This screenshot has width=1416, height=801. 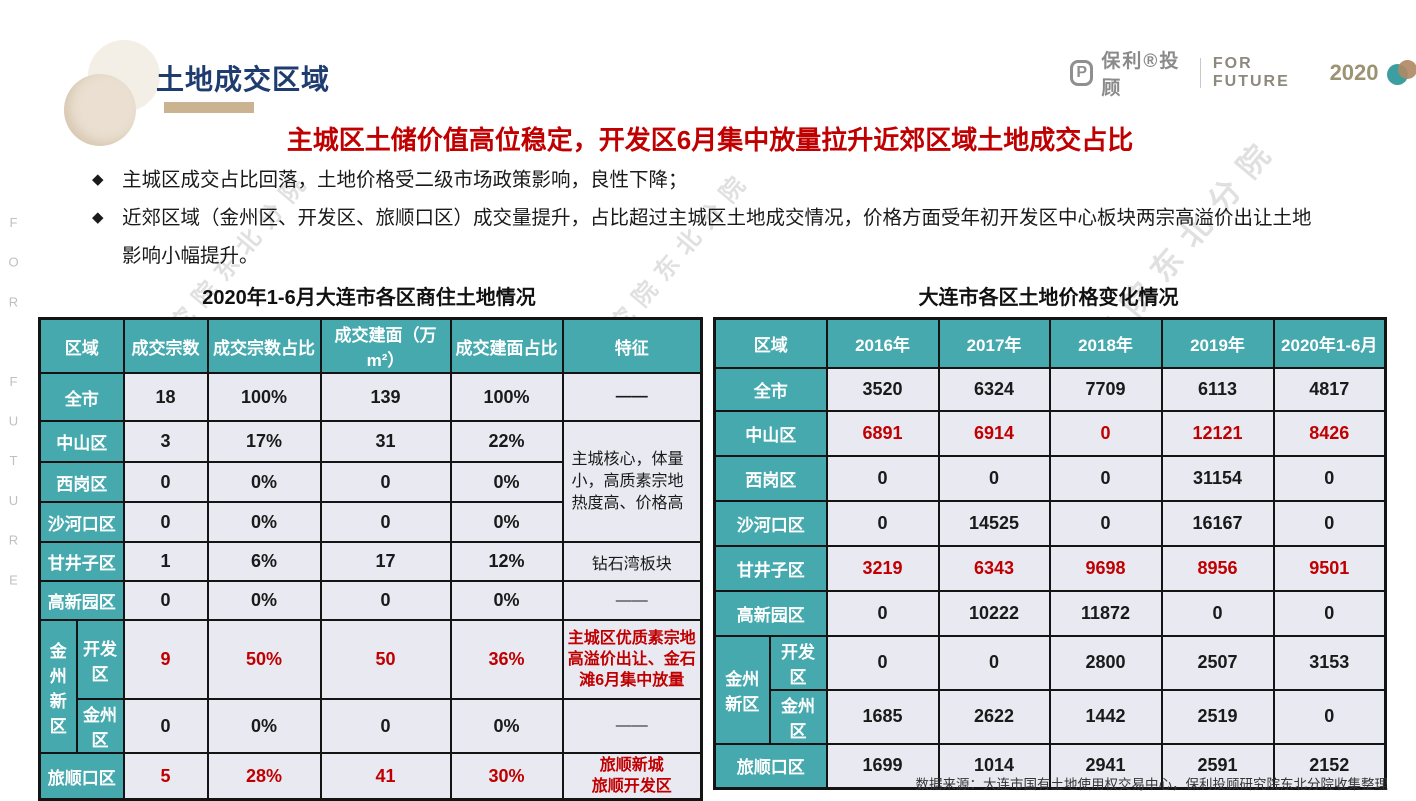 What do you see at coordinates (405, 180) in the screenshot?
I see `bullet-text: 主城区成交占比回落，土地价格受二级市场政策影响，良性下降；` at bounding box center [405, 180].